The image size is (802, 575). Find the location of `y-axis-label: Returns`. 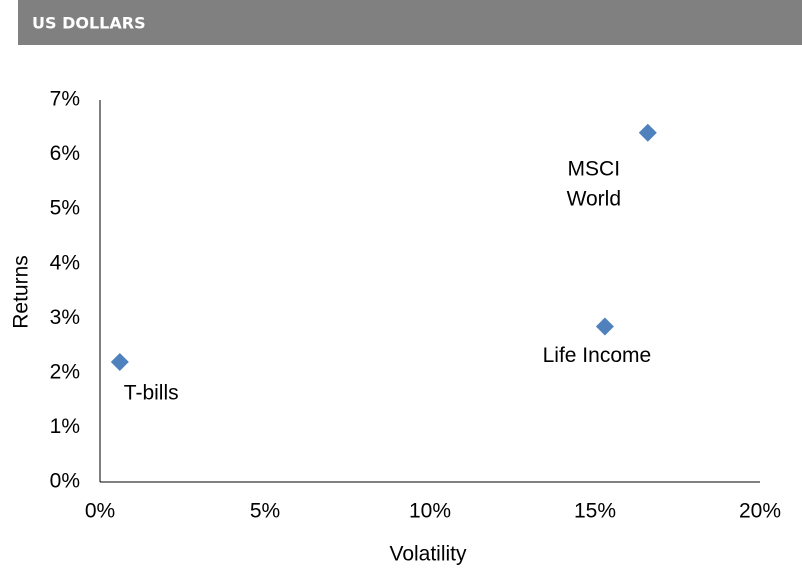

y-axis-label: Returns is located at coordinates (21, 292).